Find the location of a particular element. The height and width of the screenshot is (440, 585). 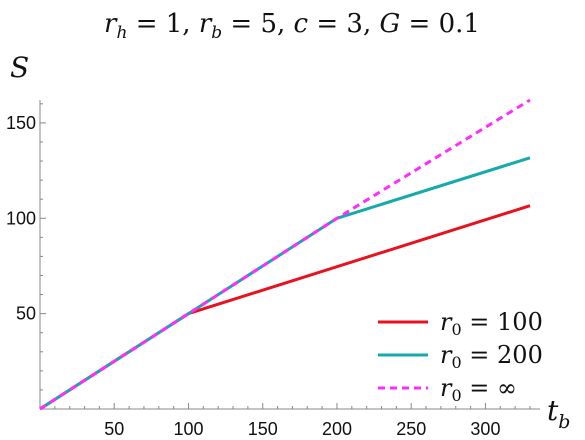

y-axis-label: S is located at coordinates (19, 67).